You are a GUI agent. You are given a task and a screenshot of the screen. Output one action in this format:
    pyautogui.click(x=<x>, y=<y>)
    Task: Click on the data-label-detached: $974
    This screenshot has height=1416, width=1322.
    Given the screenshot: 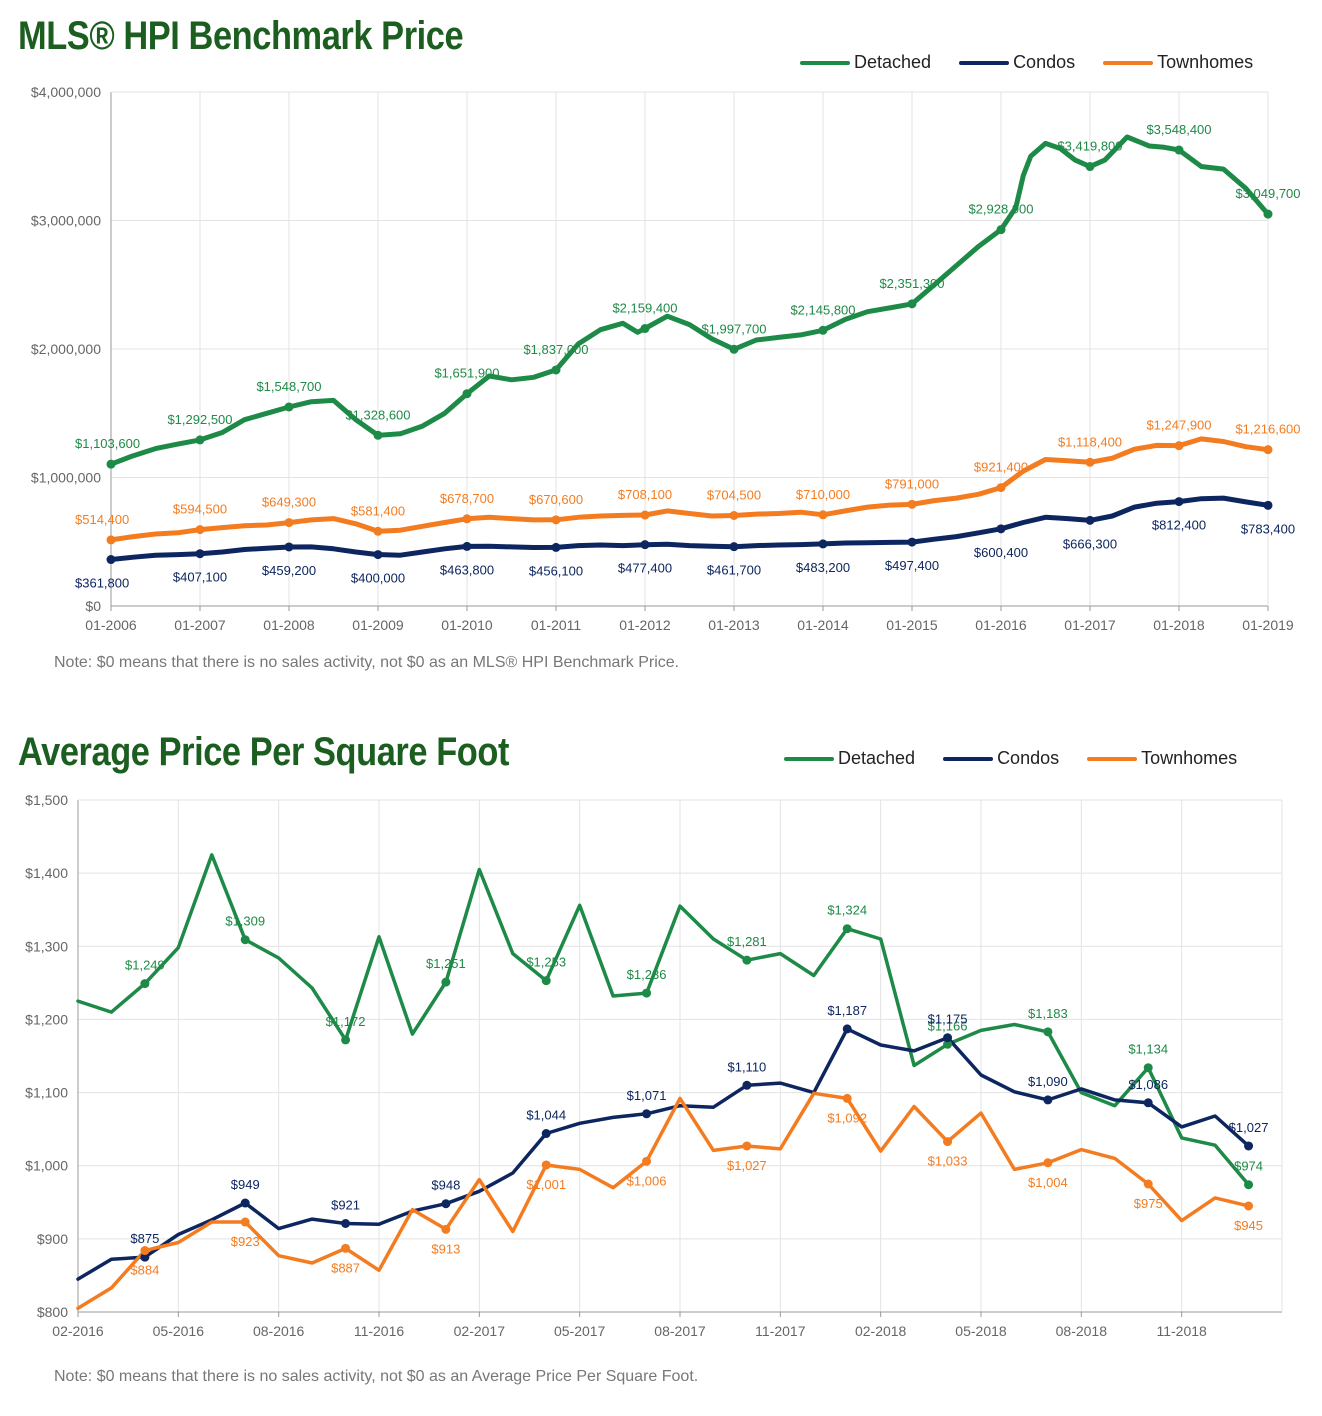 What is the action you would take?
    pyautogui.click(x=1248, y=1166)
    